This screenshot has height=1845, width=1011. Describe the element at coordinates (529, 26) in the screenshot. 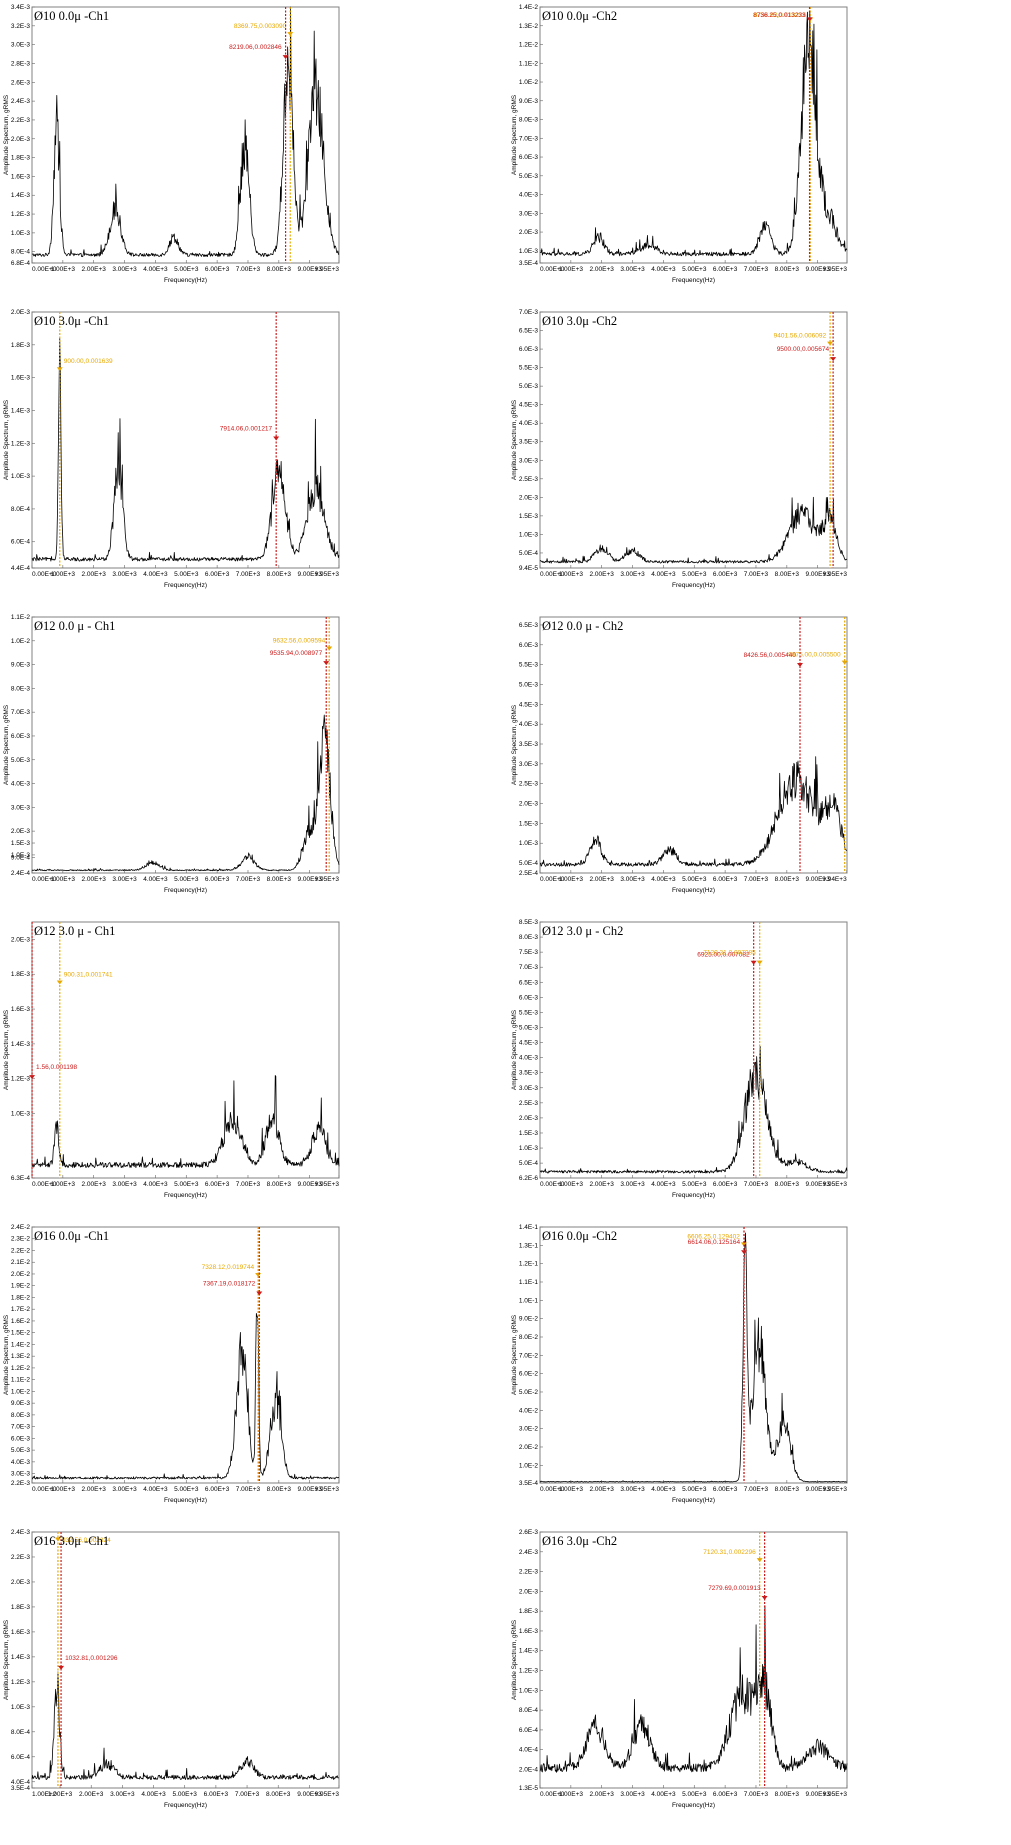

I see `y-tick-label: 1.3E-2` at that location.